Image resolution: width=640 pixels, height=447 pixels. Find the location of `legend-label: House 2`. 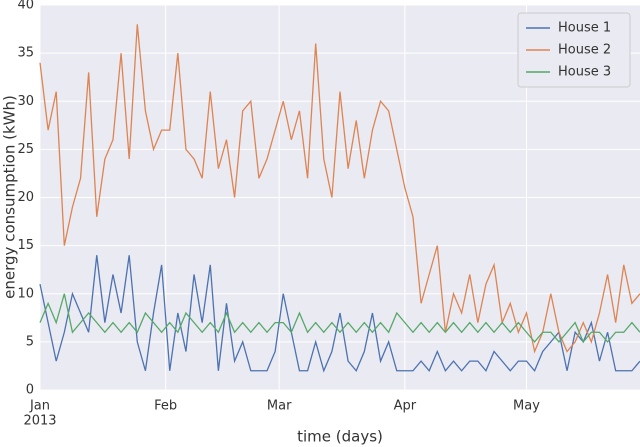

legend-label: House 2 is located at coordinates (584, 50).